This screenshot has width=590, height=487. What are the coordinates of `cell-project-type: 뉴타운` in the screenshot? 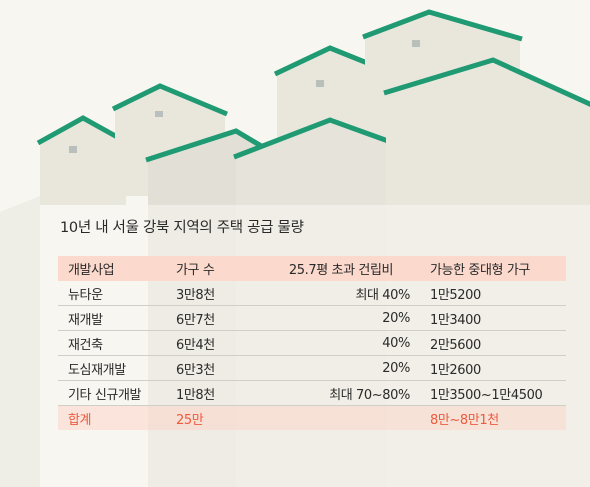 It's located at (112, 293).